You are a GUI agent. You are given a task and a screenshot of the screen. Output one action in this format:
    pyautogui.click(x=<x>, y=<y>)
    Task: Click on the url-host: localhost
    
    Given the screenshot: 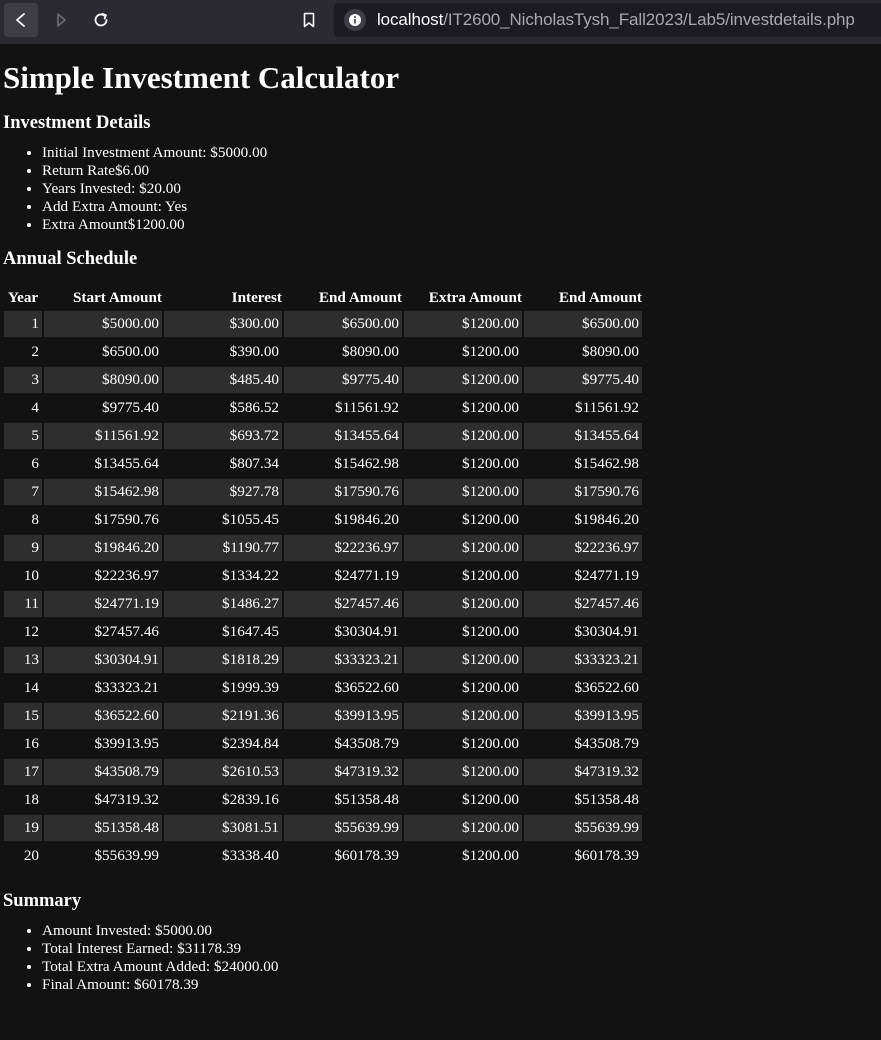 What is the action you would take?
    pyautogui.click(x=410, y=19)
    